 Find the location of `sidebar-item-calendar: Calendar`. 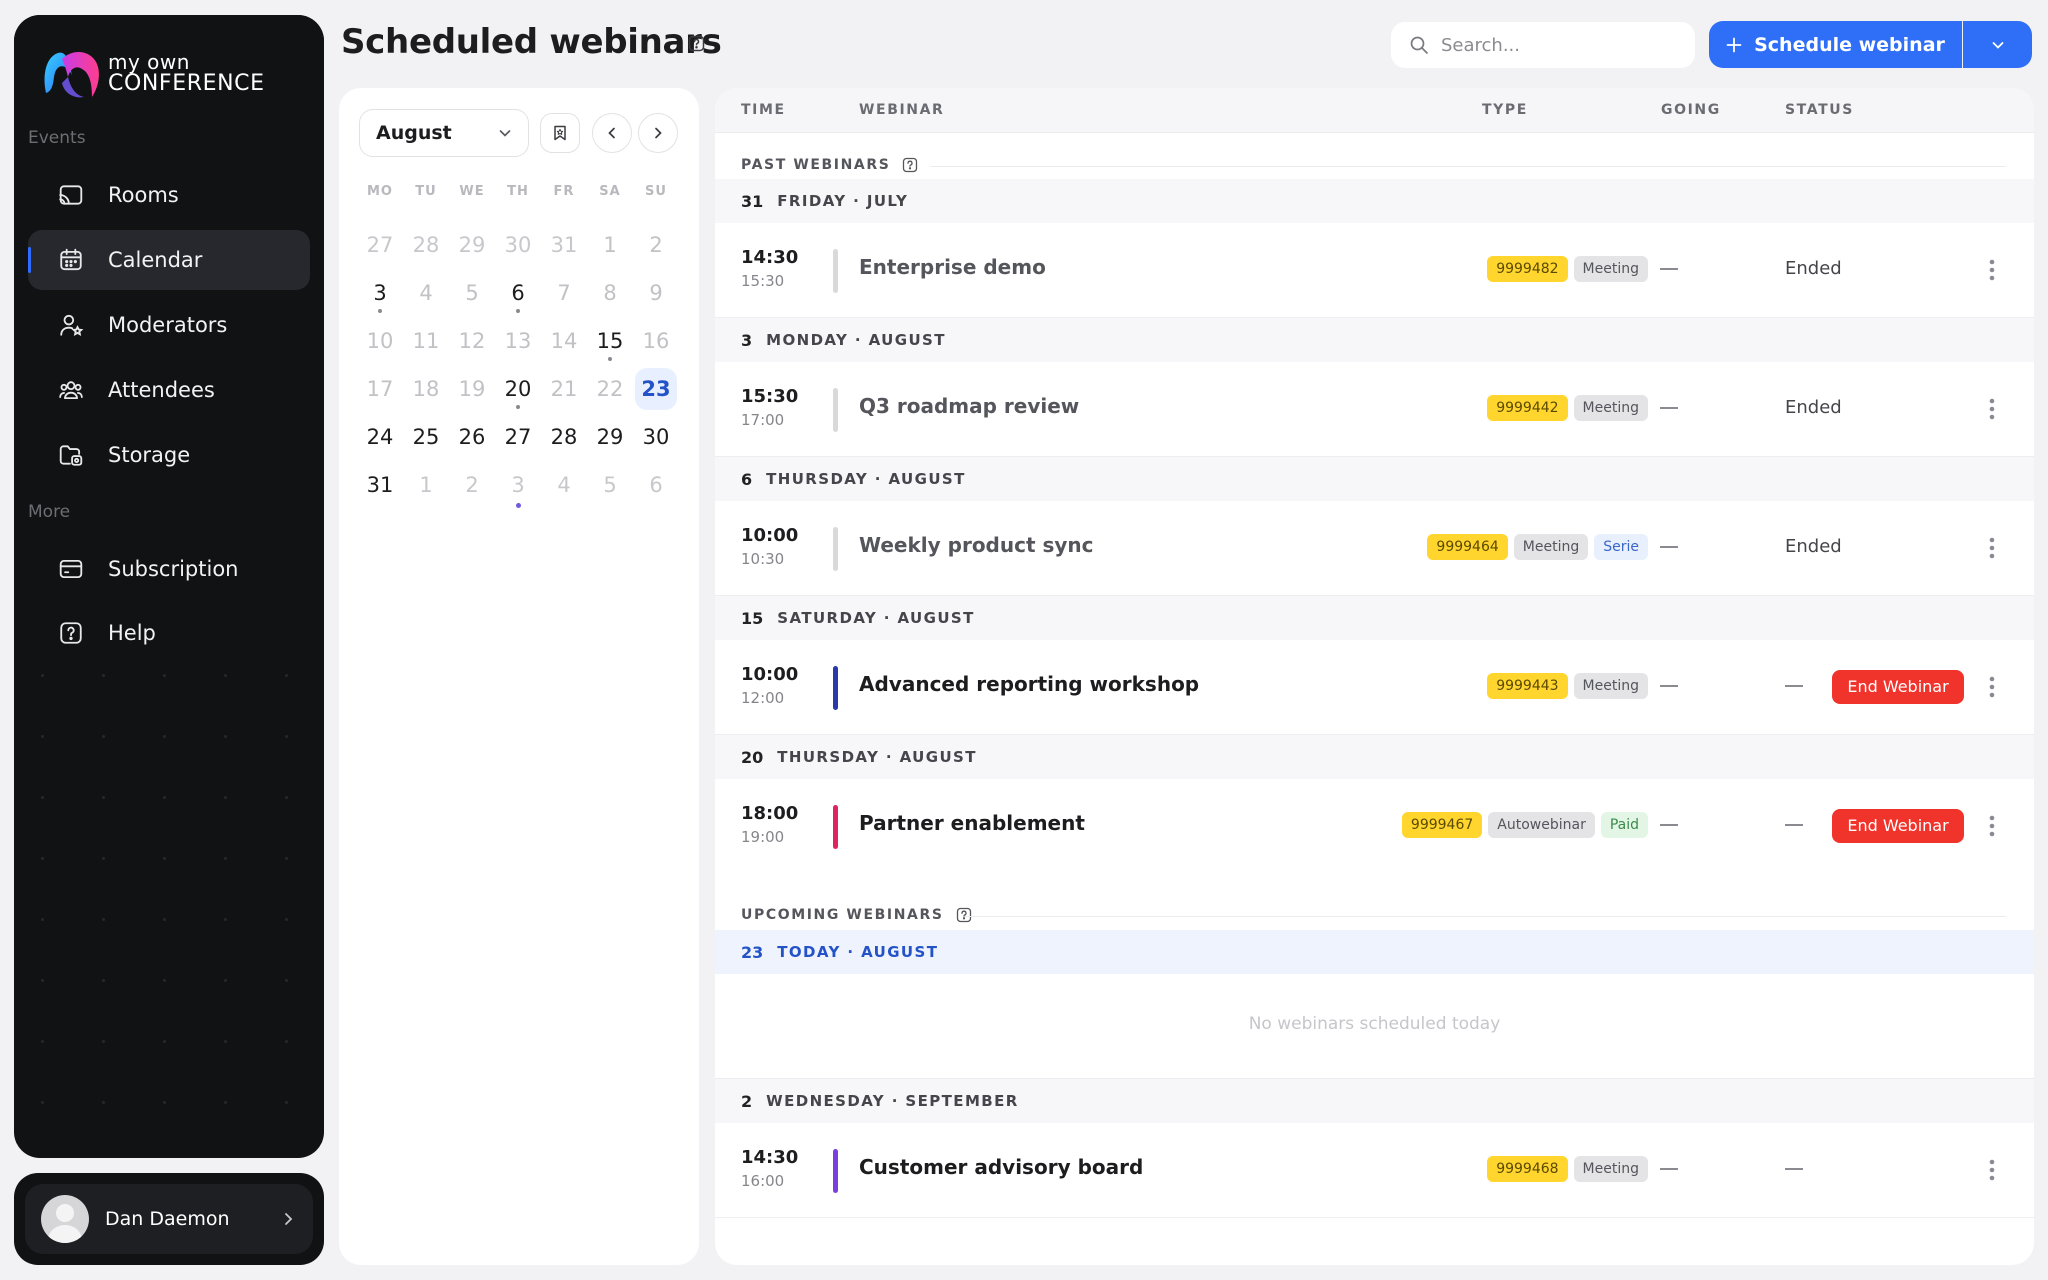

sidebar-item-calendar: Calendar is located at coordinates (169, 260).